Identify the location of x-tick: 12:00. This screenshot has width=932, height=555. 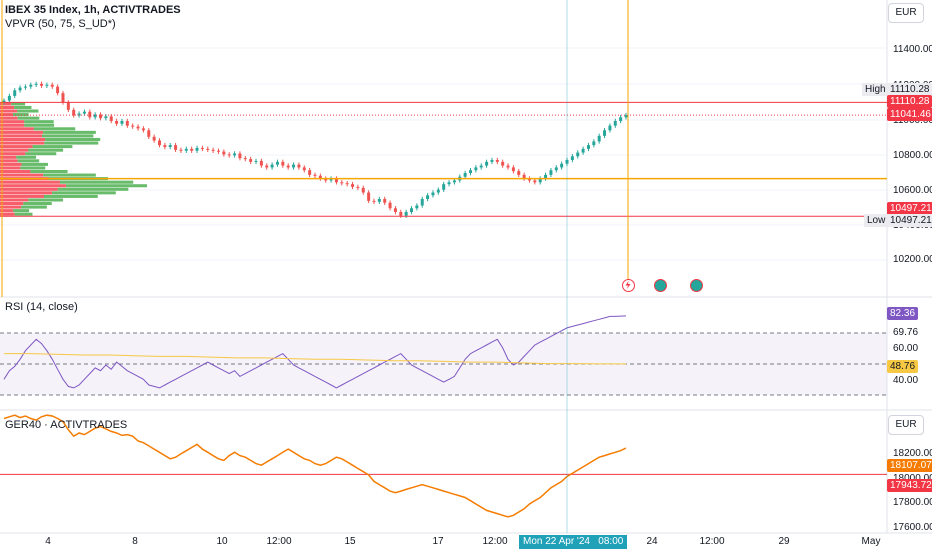
(495, 541).